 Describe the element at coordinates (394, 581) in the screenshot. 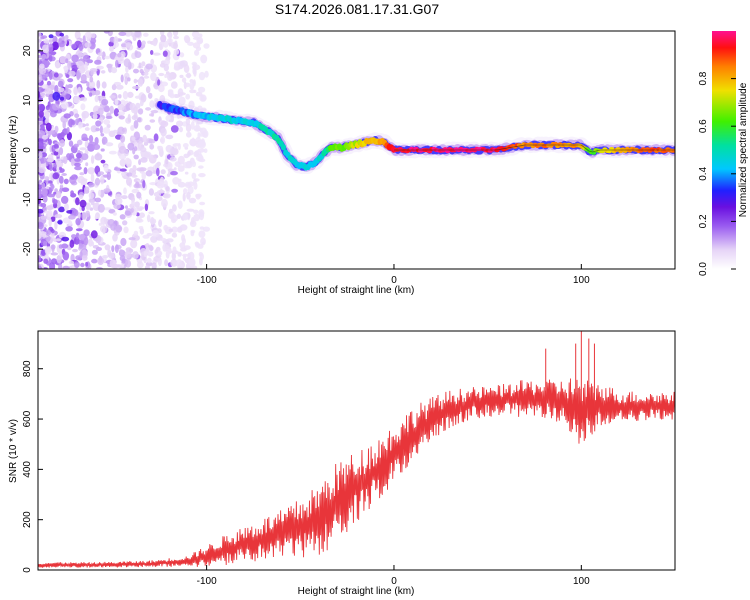

I see `x-tick-label: 0` at that location.